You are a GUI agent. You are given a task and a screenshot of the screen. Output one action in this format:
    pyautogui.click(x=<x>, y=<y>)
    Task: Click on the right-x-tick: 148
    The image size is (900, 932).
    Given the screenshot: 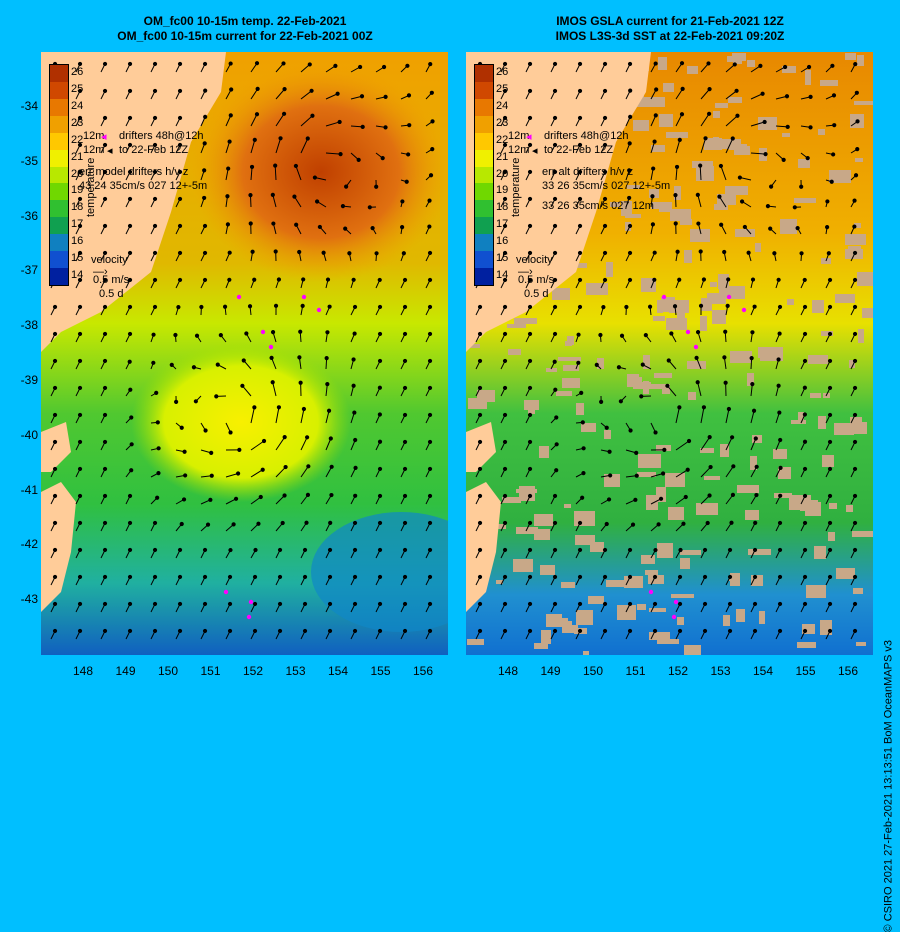 What is the action you would take?
    pyautogui.click(x=508, y=671)
    